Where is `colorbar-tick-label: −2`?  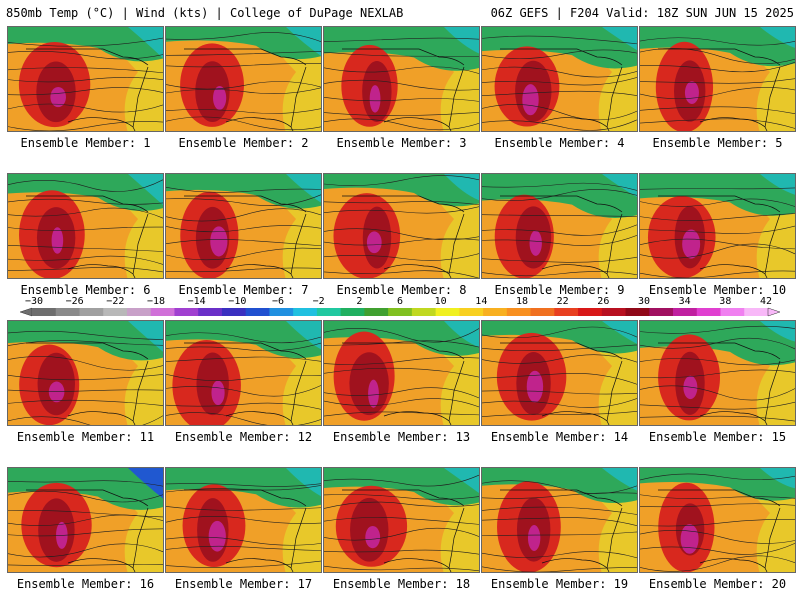
colorbar-tick-label: −2 is located at coordinates (318, 301).